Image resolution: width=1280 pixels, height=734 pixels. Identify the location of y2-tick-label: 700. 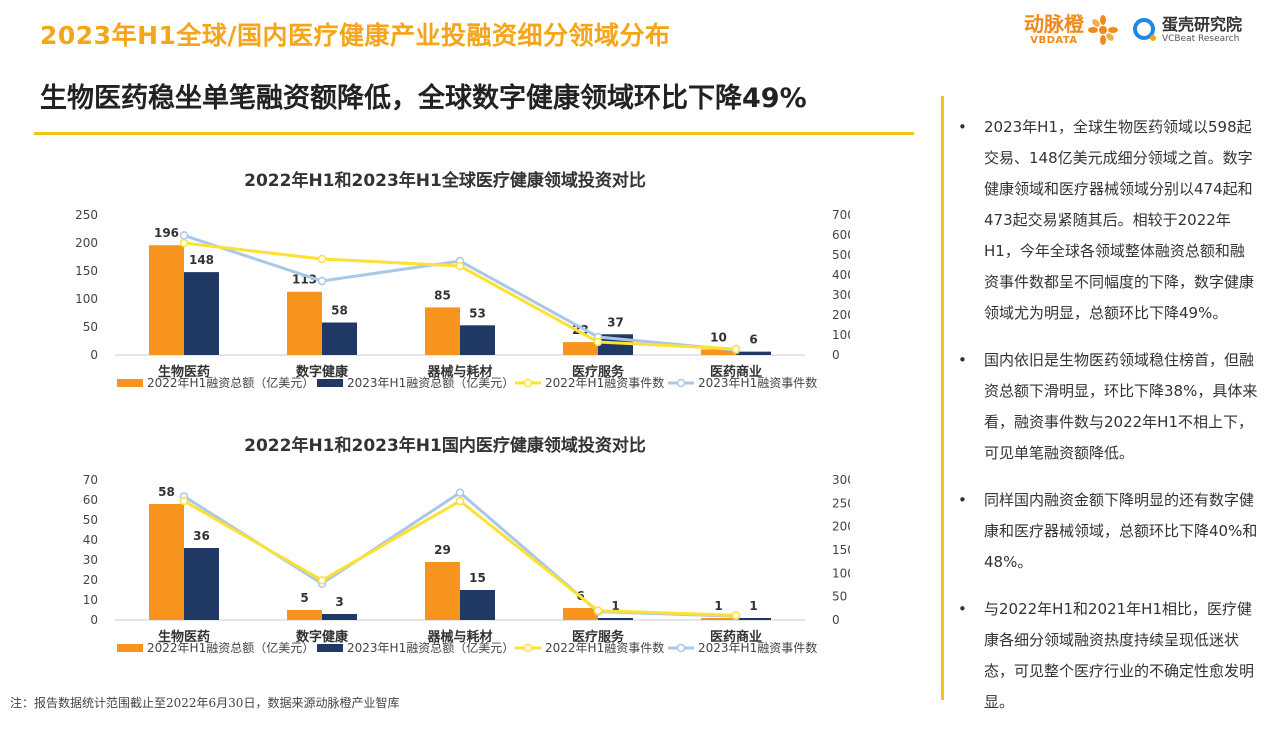
(841, 215).